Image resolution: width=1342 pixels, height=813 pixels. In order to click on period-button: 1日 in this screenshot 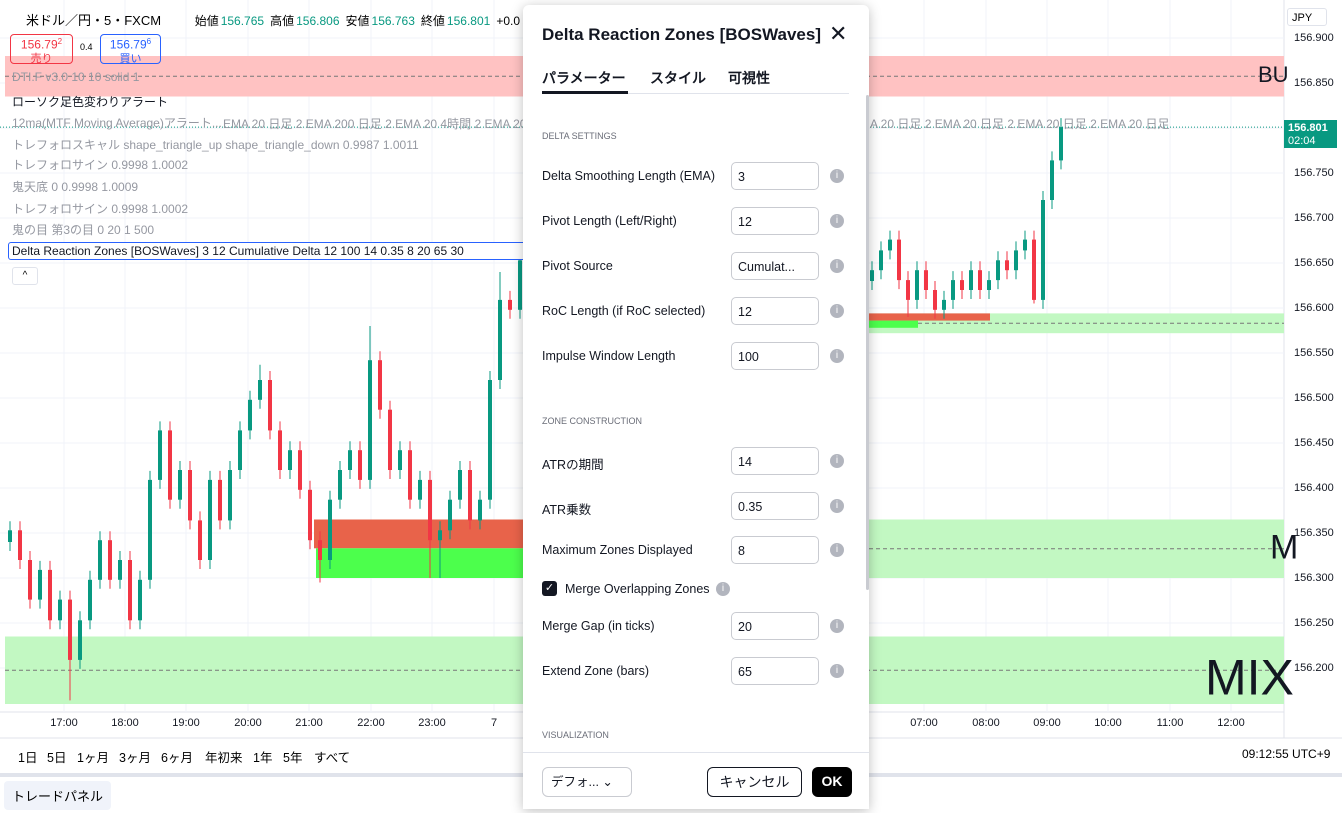, I will do `click(28, 758)`.